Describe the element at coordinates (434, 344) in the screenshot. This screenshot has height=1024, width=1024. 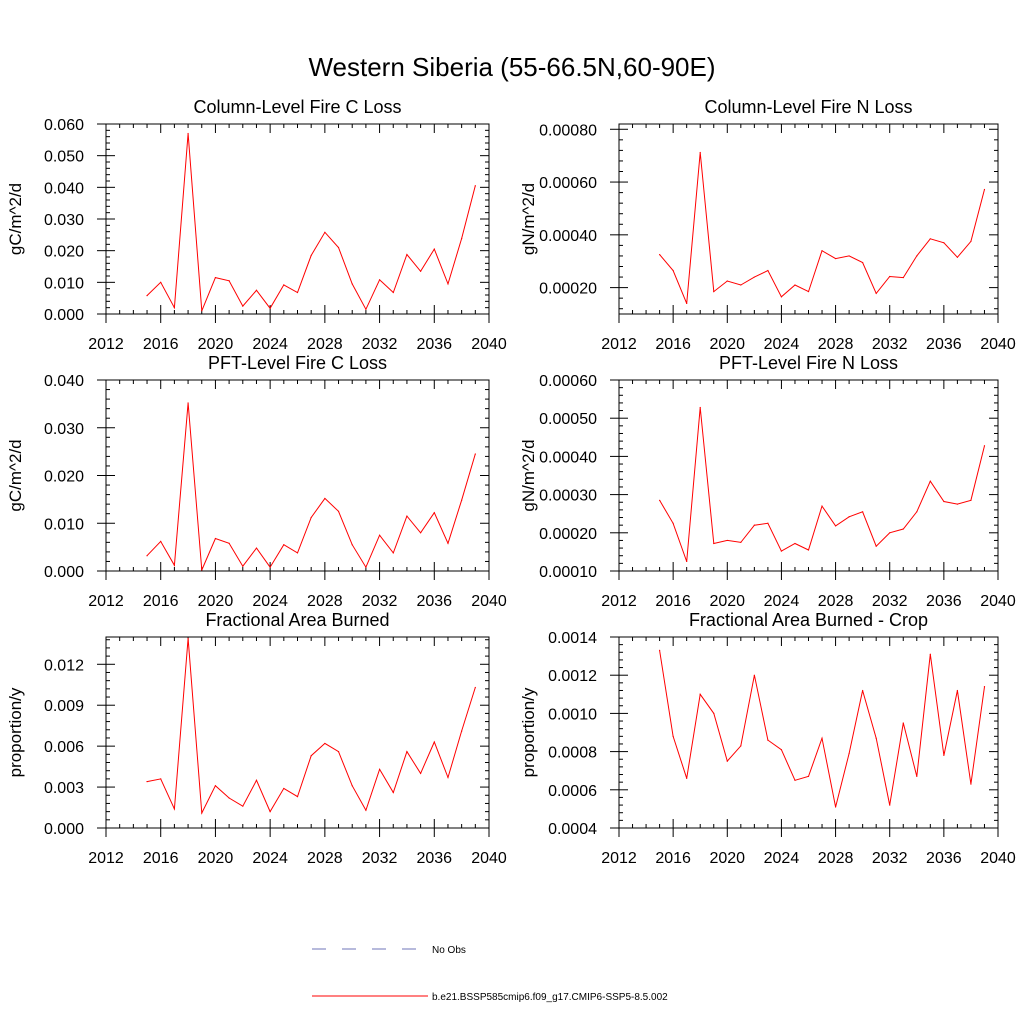
I see `x-tick-label: 2036` at that location.